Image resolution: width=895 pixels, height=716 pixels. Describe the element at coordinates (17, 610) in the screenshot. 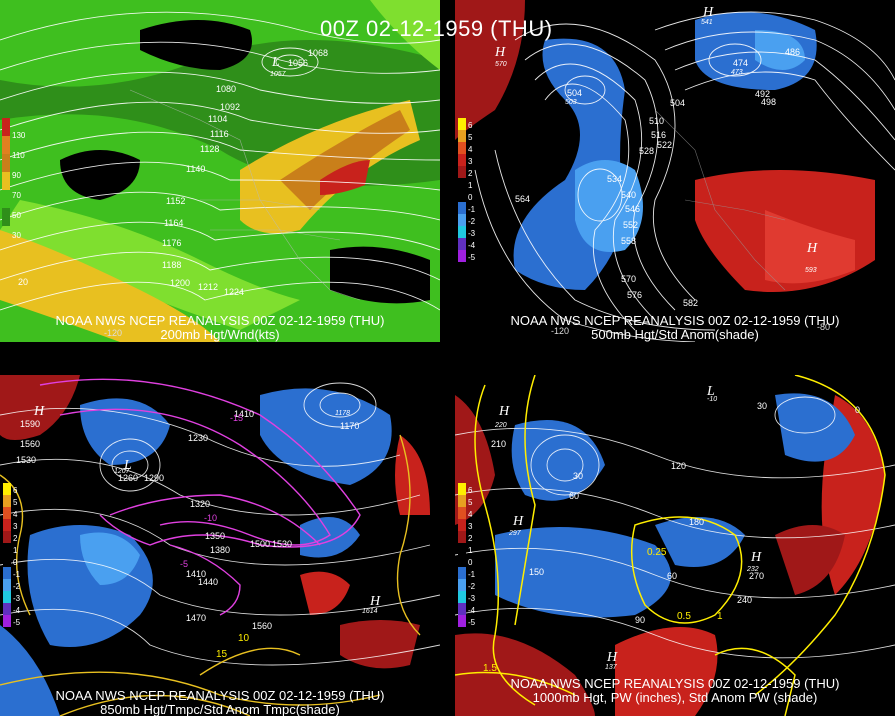

I see `svg-text: -4` at that location.